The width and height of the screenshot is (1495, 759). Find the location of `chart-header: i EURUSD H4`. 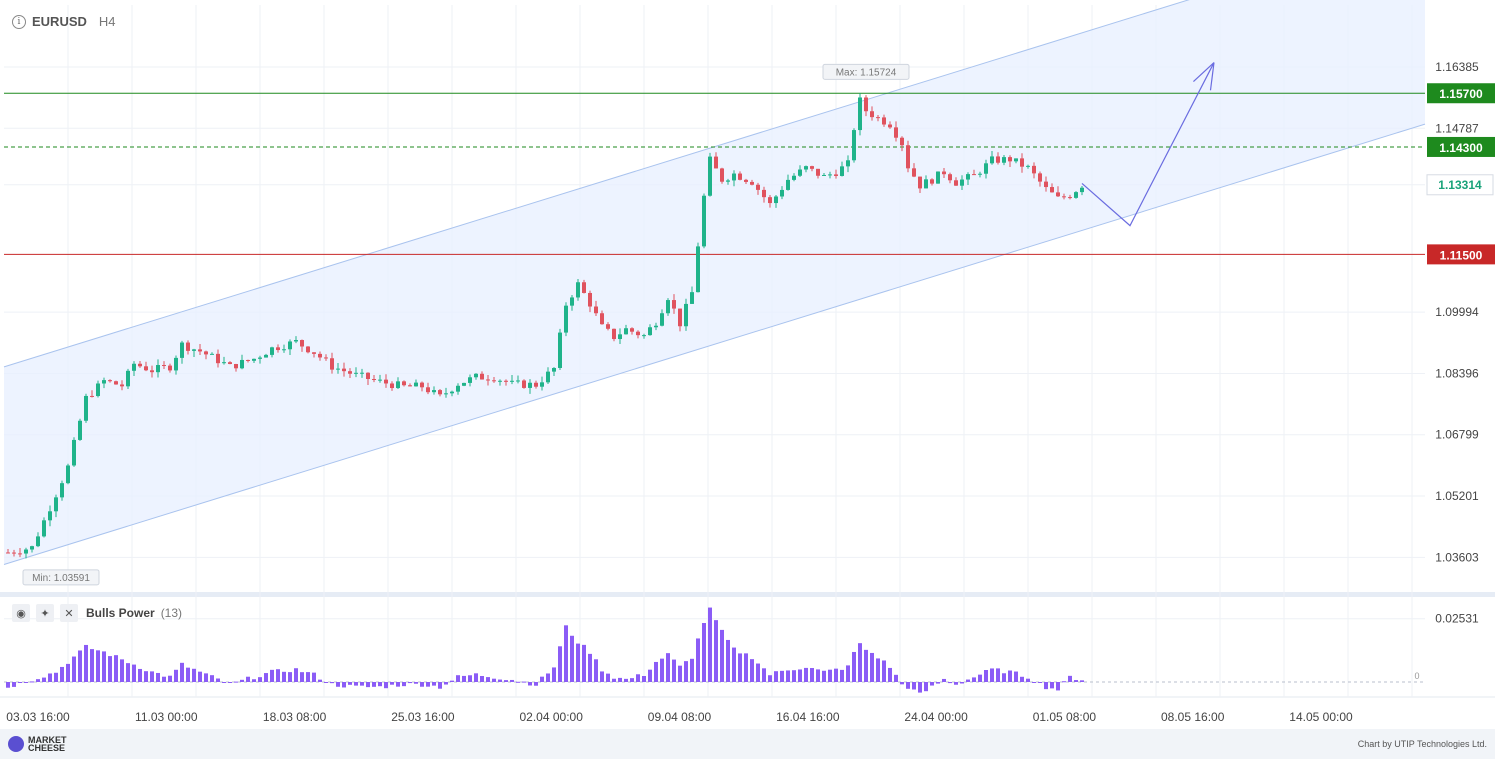

chart-header: i EURUSD H4 is located at coordinates (64, 21).